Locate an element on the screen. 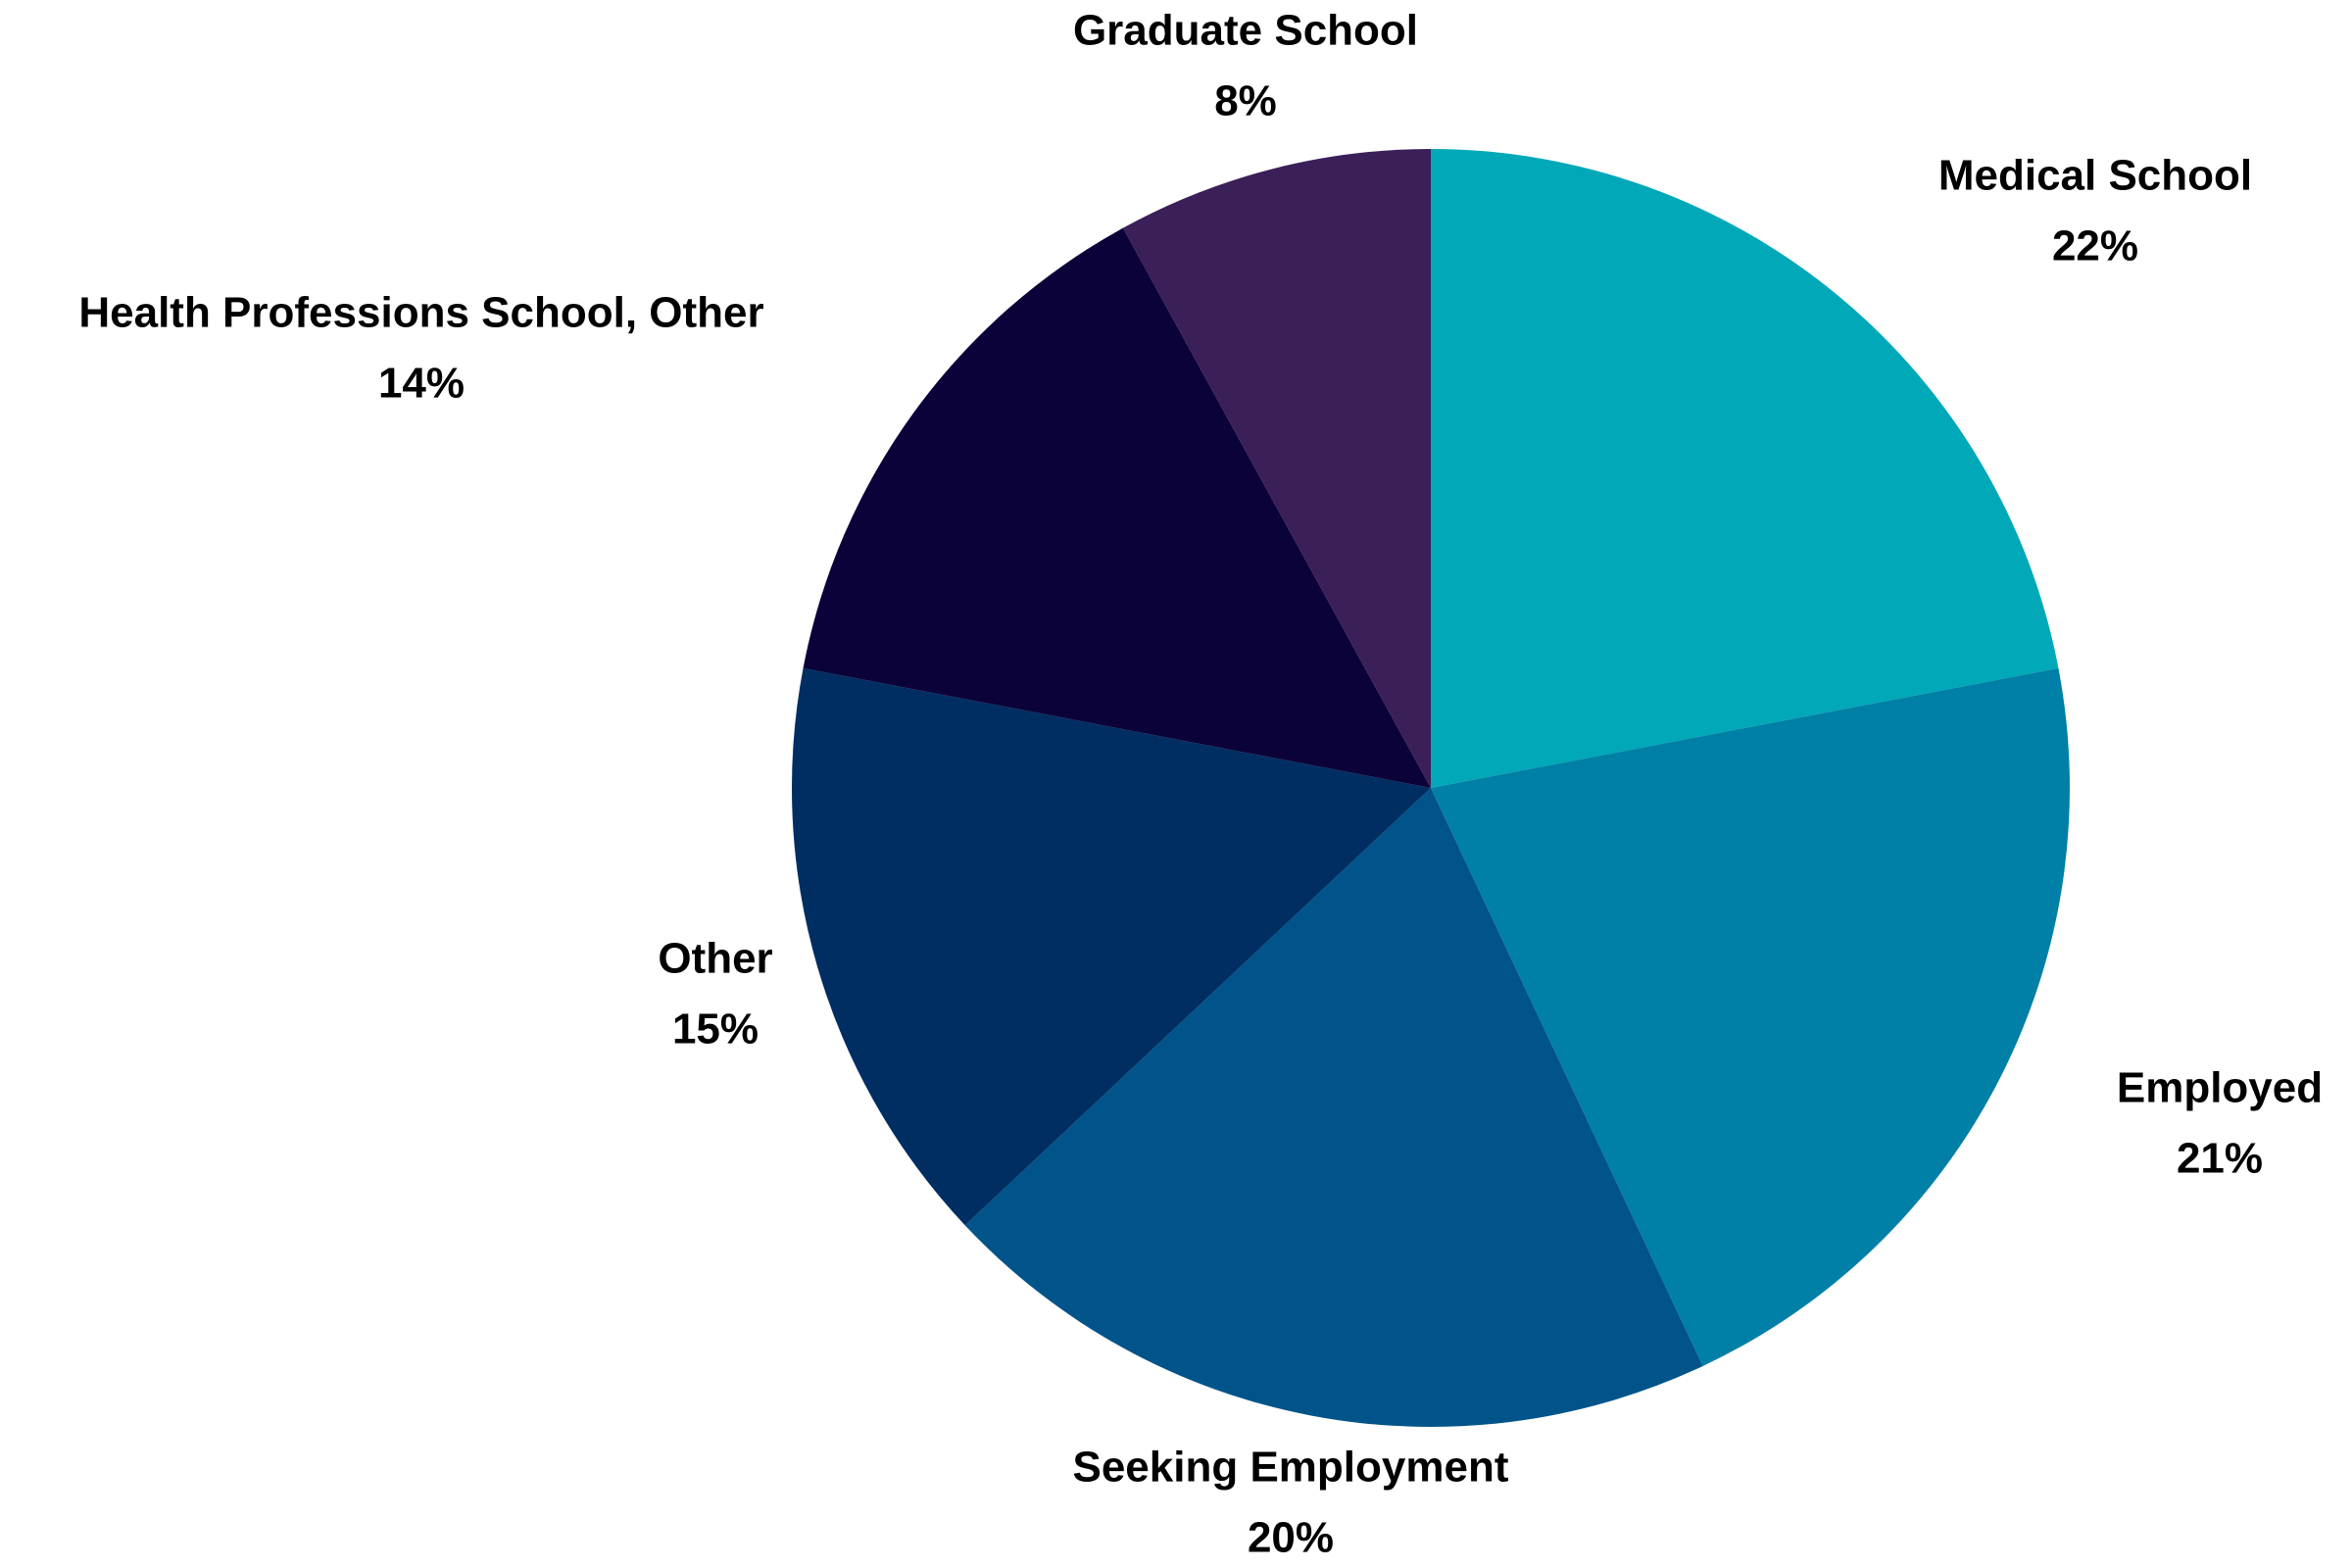 Image resolution: width=2352 pixels, height=1568 pixels. slice-label: Other is located at coordinates (715, 959).